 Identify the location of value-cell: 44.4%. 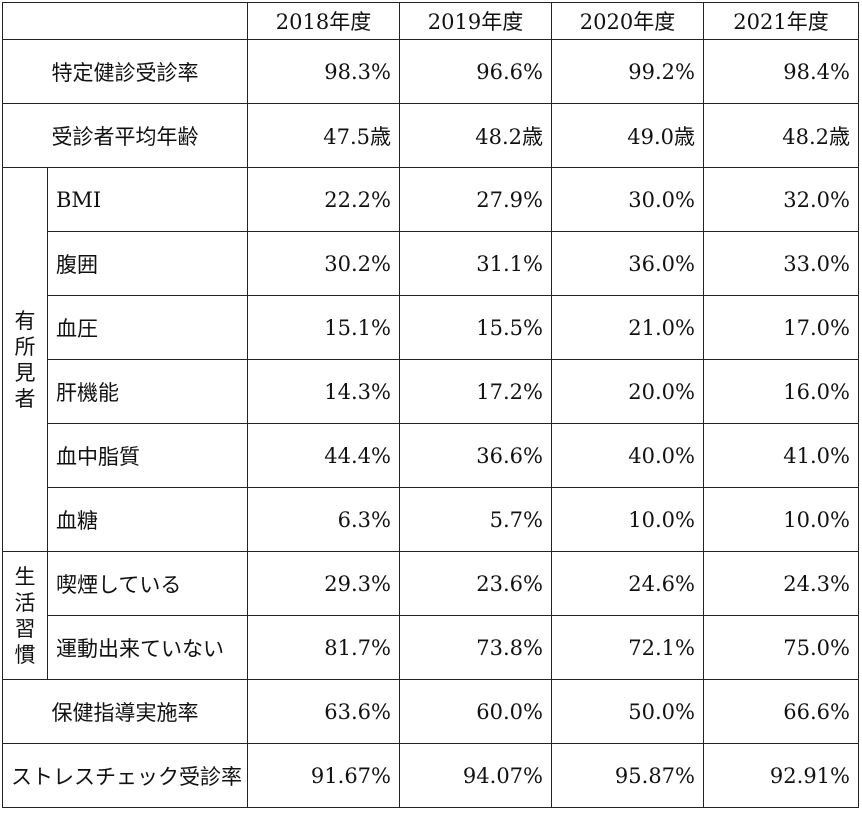
(323, 455).